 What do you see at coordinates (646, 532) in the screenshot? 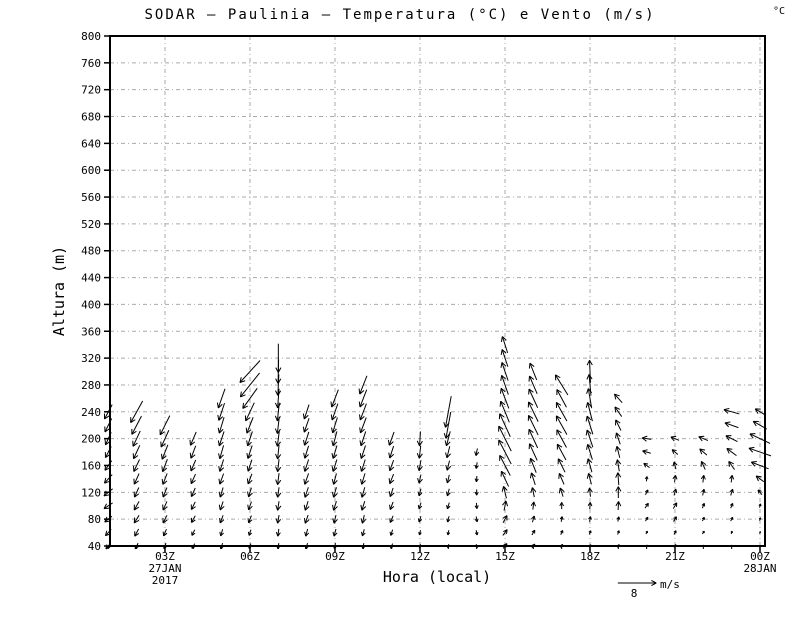
I see `wind-vector-h20-z60` at bounding box center [646, 532].